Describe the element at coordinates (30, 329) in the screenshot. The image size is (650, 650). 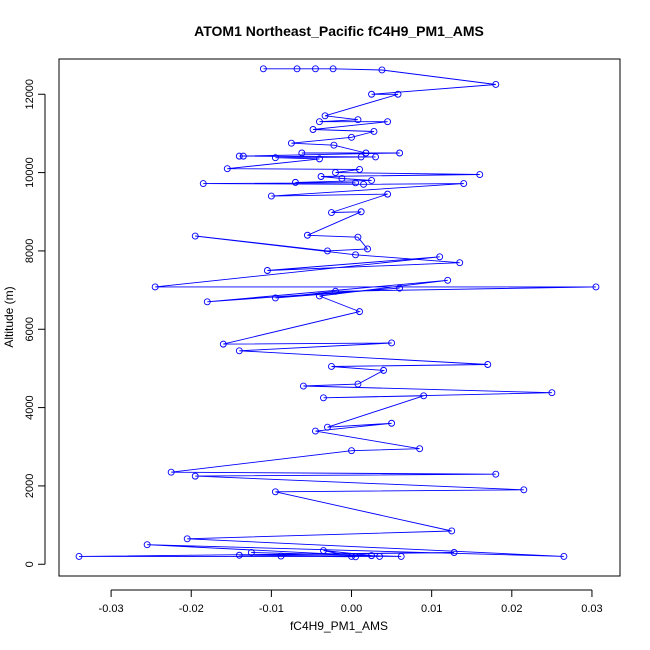
I see `y-tick-label: 6000` at that location.